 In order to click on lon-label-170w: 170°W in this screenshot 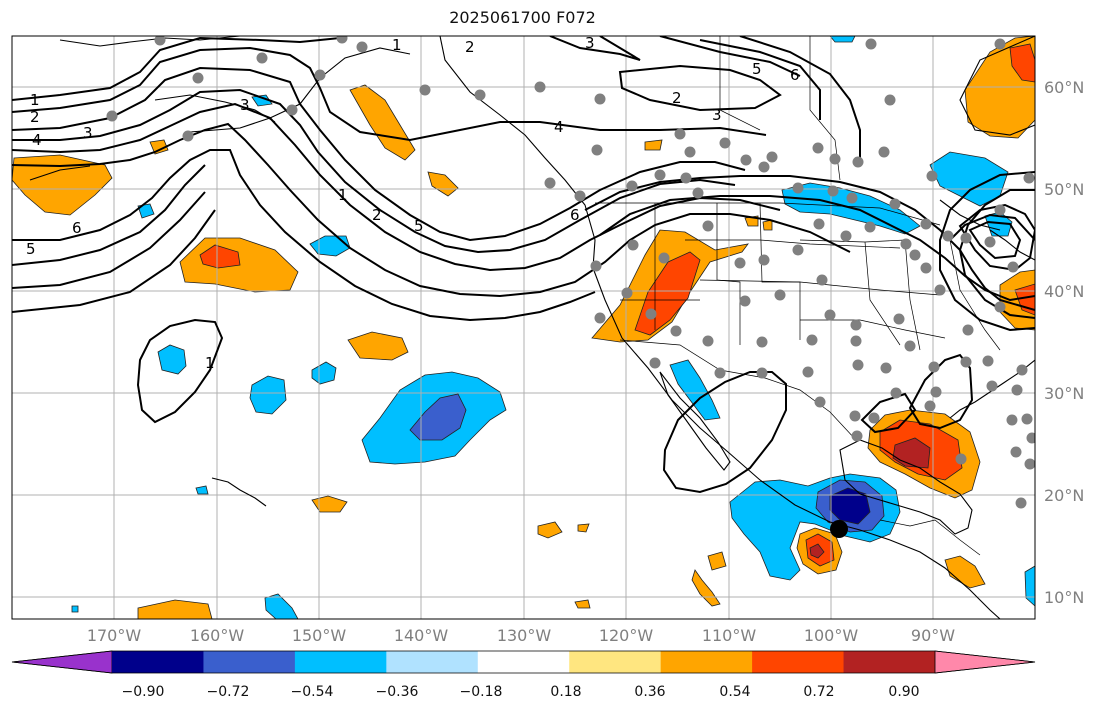, I will do `click(114, 635)`.